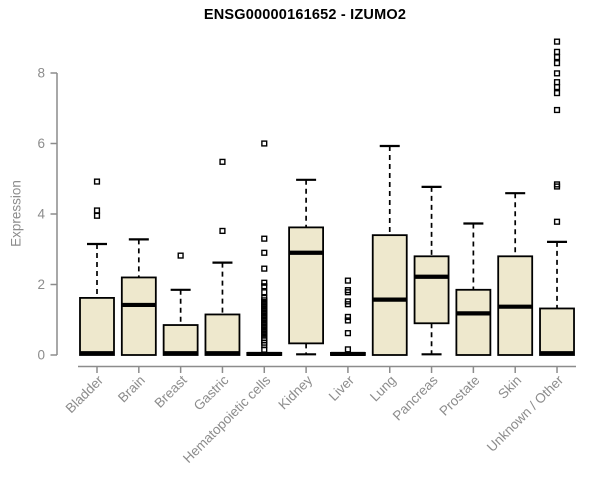  I want to click on x-tick-label: Kidney, so click(295, 392).